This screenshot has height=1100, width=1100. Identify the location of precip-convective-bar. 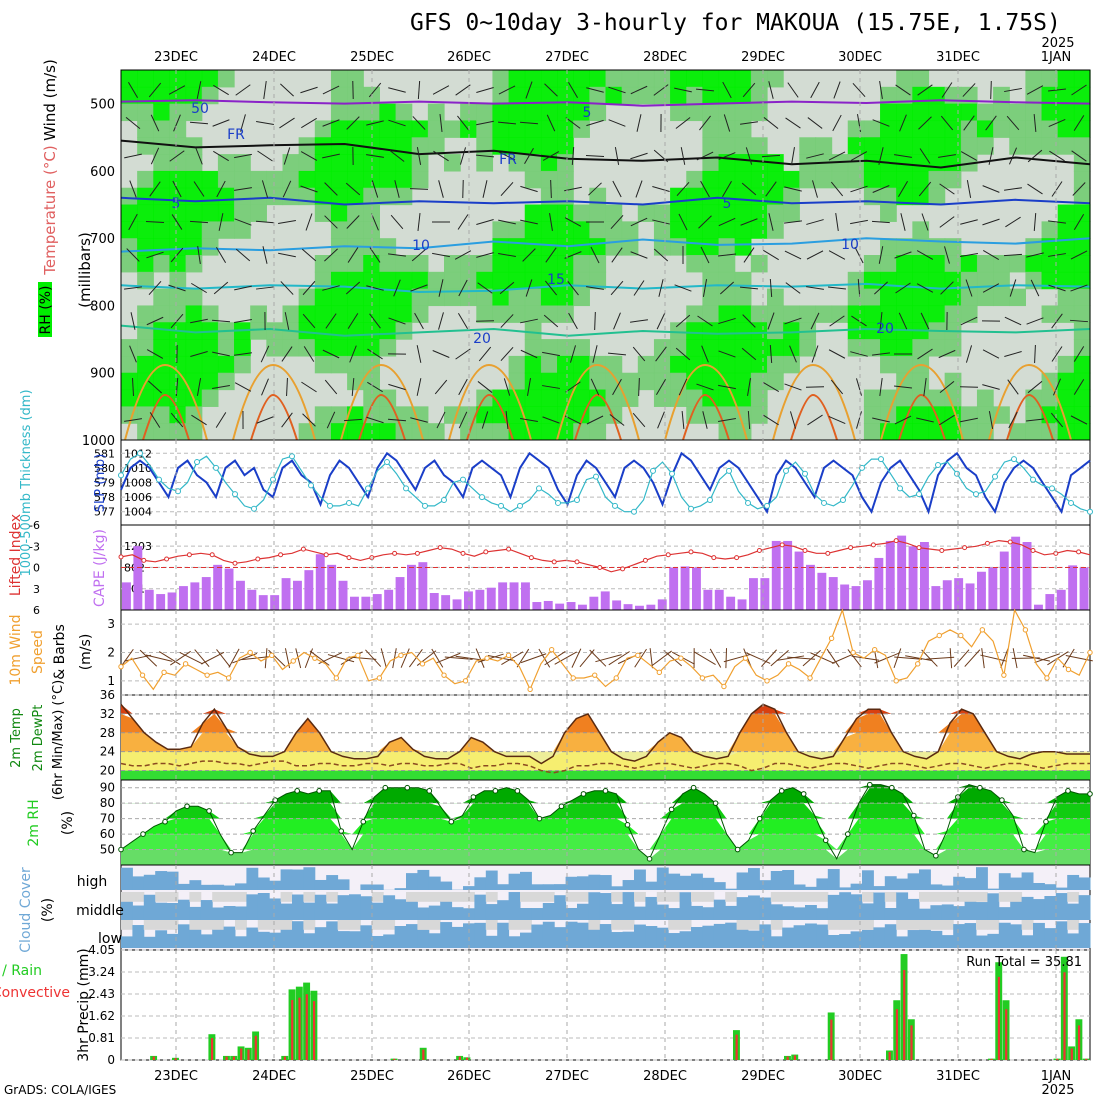
(423, 1054).